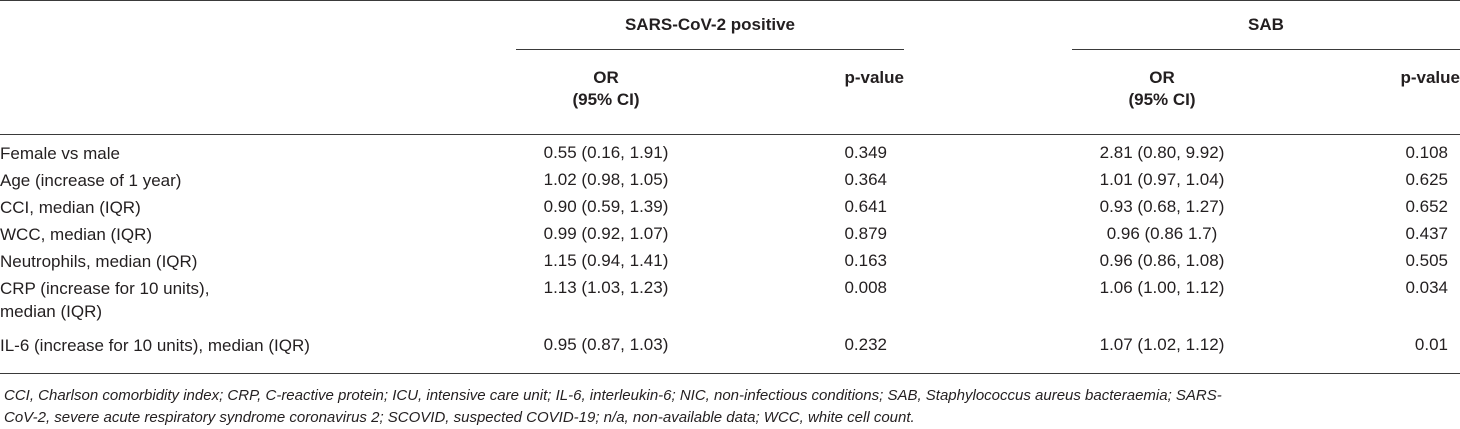 This screenshot has width=1460, height=429. What do you see at coordinates (1426, 260) in the screenshot?
I see `pvalue-group2: 0.505` at bounding box center [1426, 260].